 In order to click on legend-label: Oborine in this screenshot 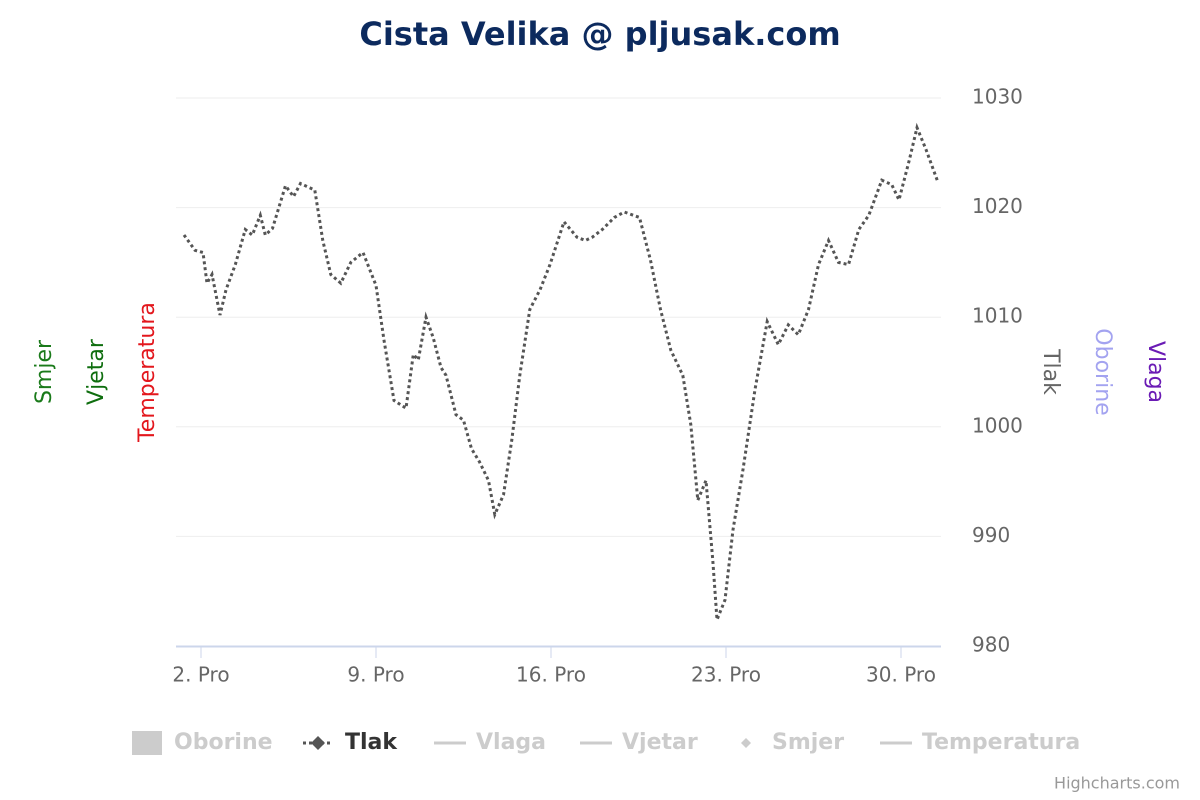, I will do `click(223, 742)`.